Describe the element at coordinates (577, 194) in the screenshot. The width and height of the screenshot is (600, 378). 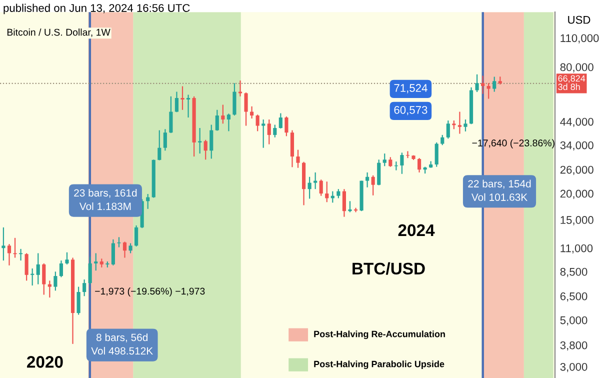
I see `y-tick-label: 20,000` at that location.